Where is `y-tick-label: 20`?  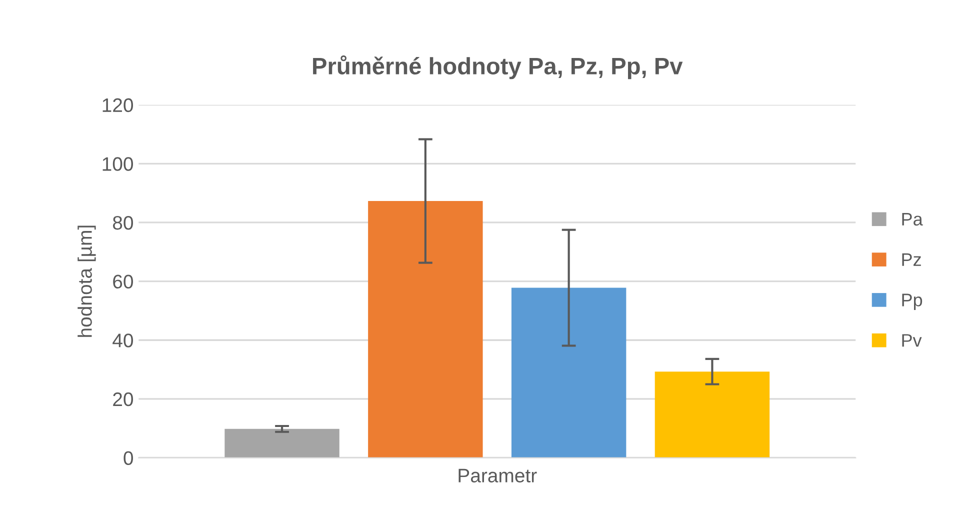
y-tick-label: 20 is located at coordinates (123, 399).